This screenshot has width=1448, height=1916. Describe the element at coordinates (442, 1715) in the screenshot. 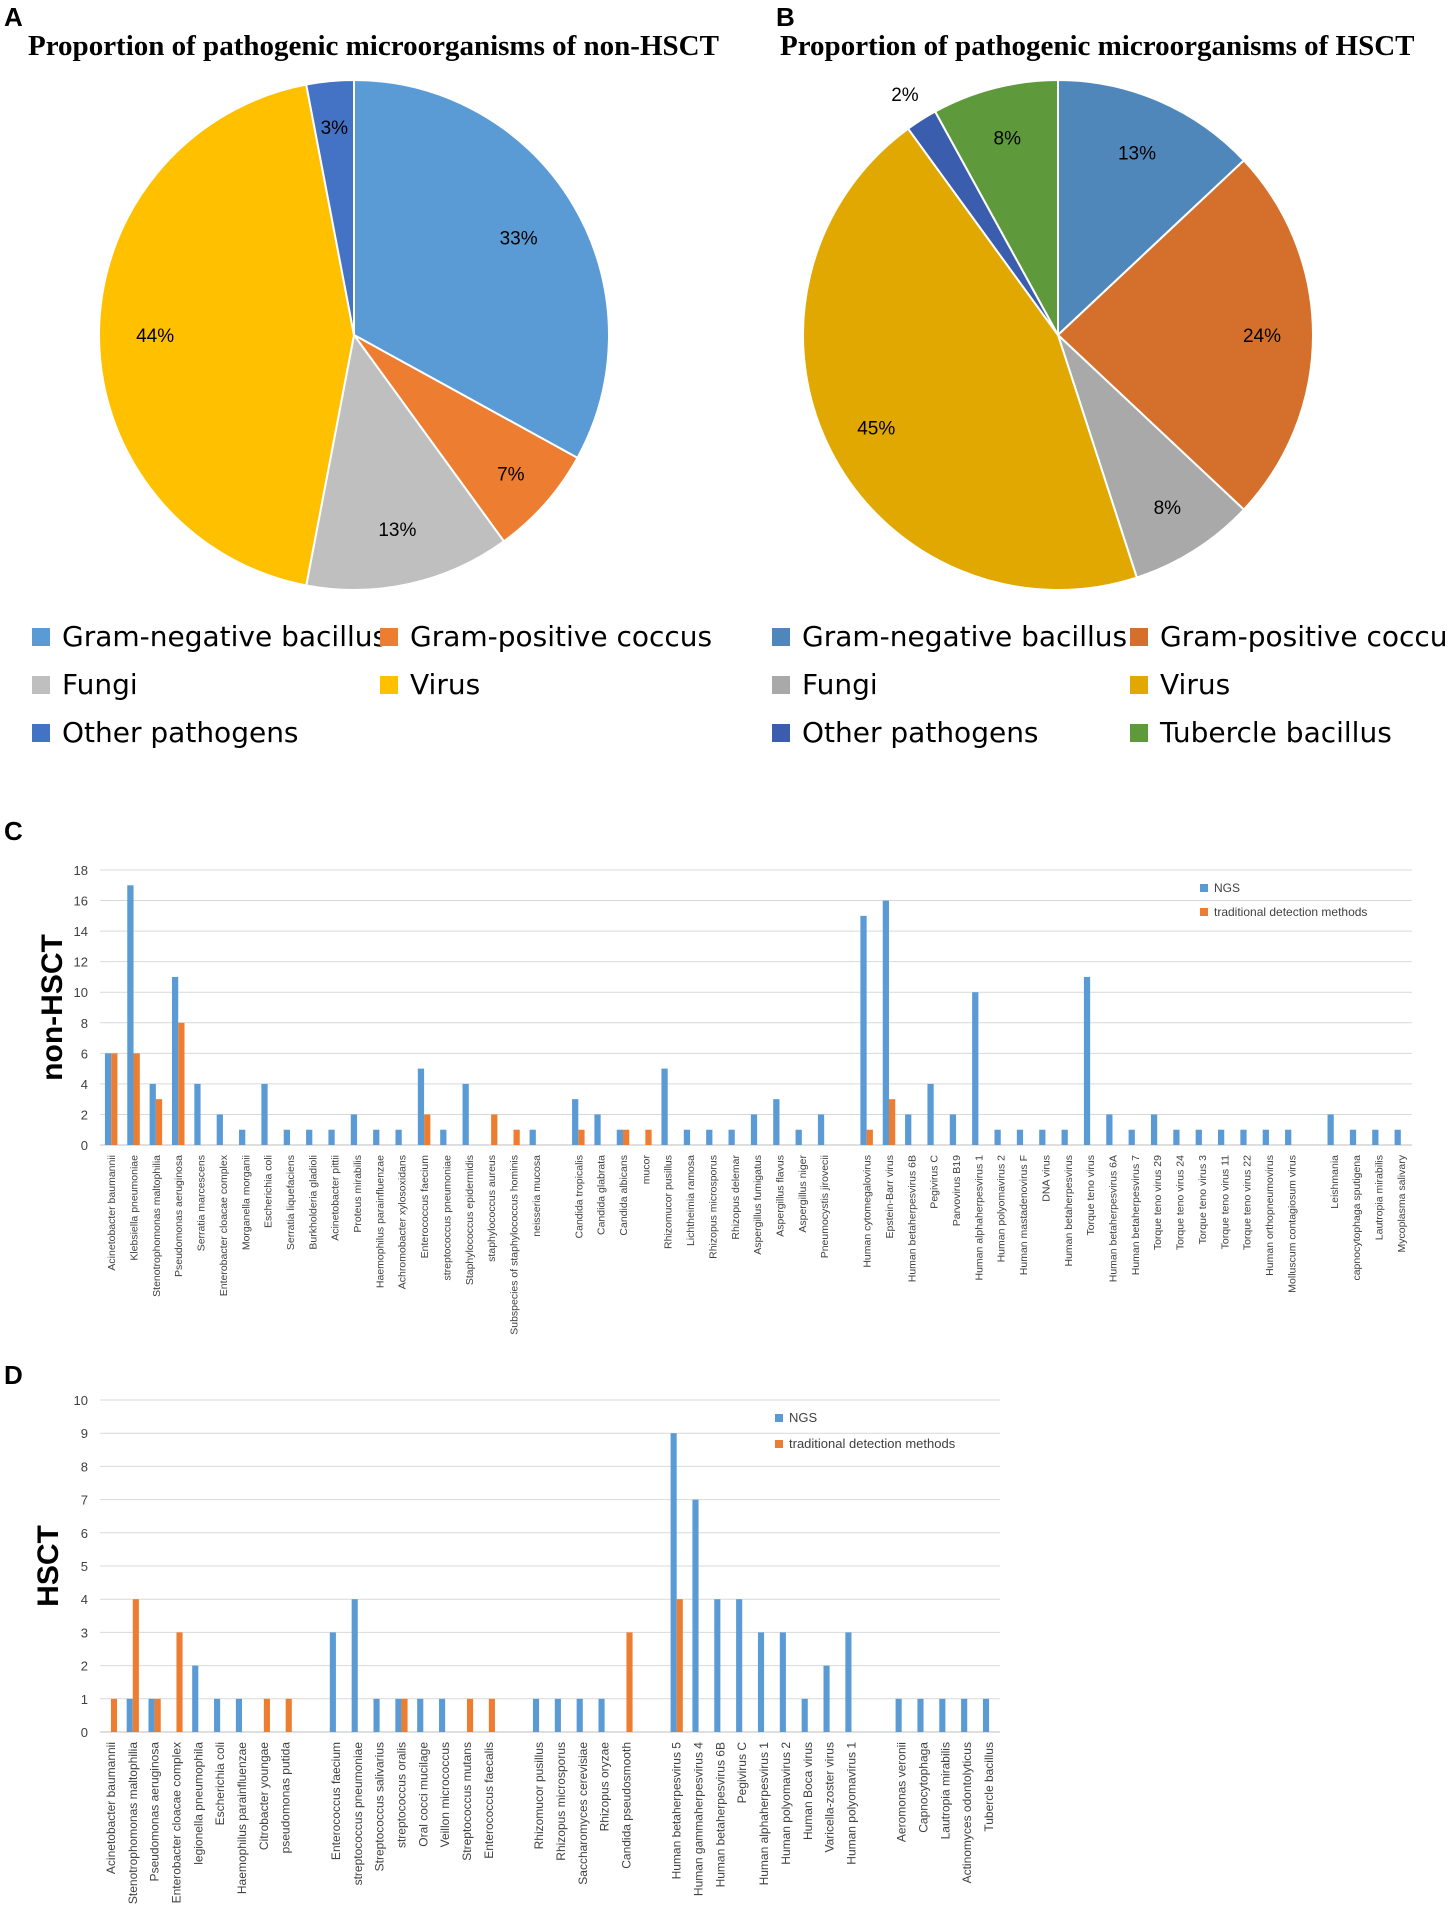

I see `bar-ngs-veillon-micrococcus` at that location.